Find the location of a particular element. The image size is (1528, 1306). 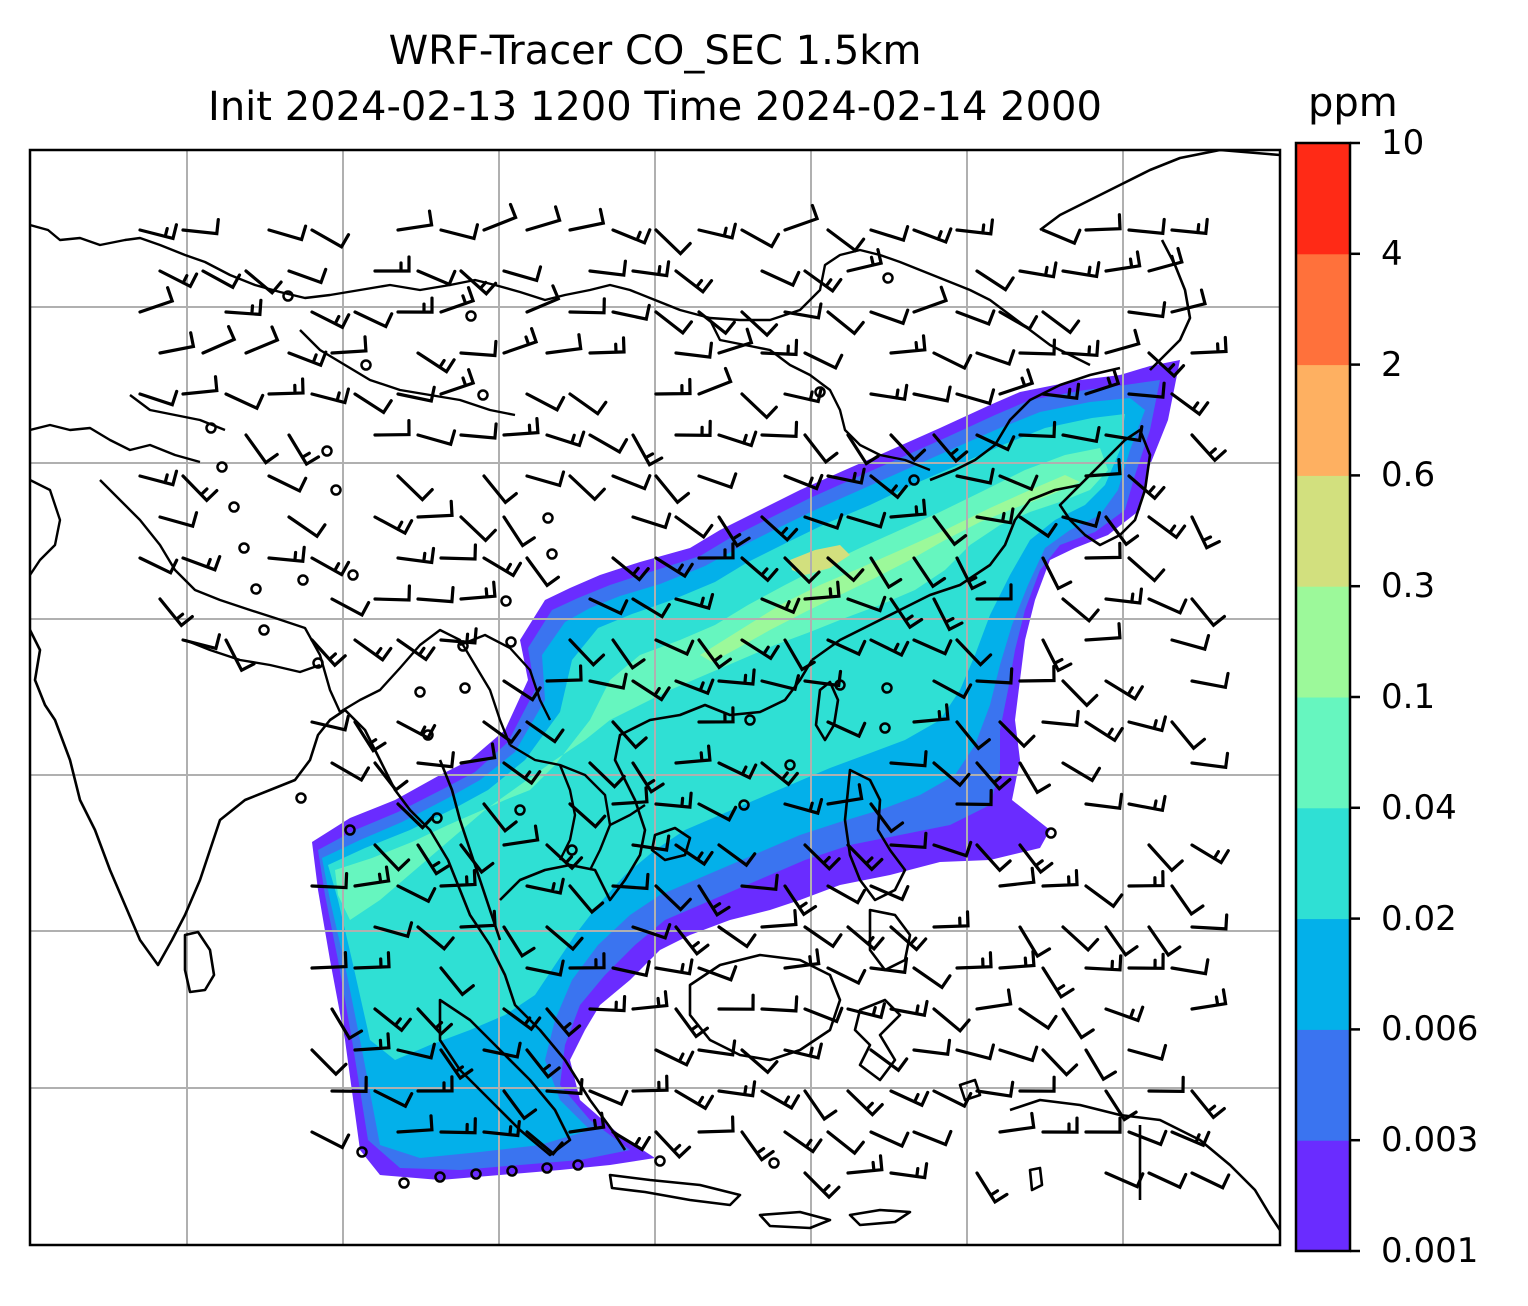

colorbar-tick-label: 4 is located at coordinates (1392, 253).